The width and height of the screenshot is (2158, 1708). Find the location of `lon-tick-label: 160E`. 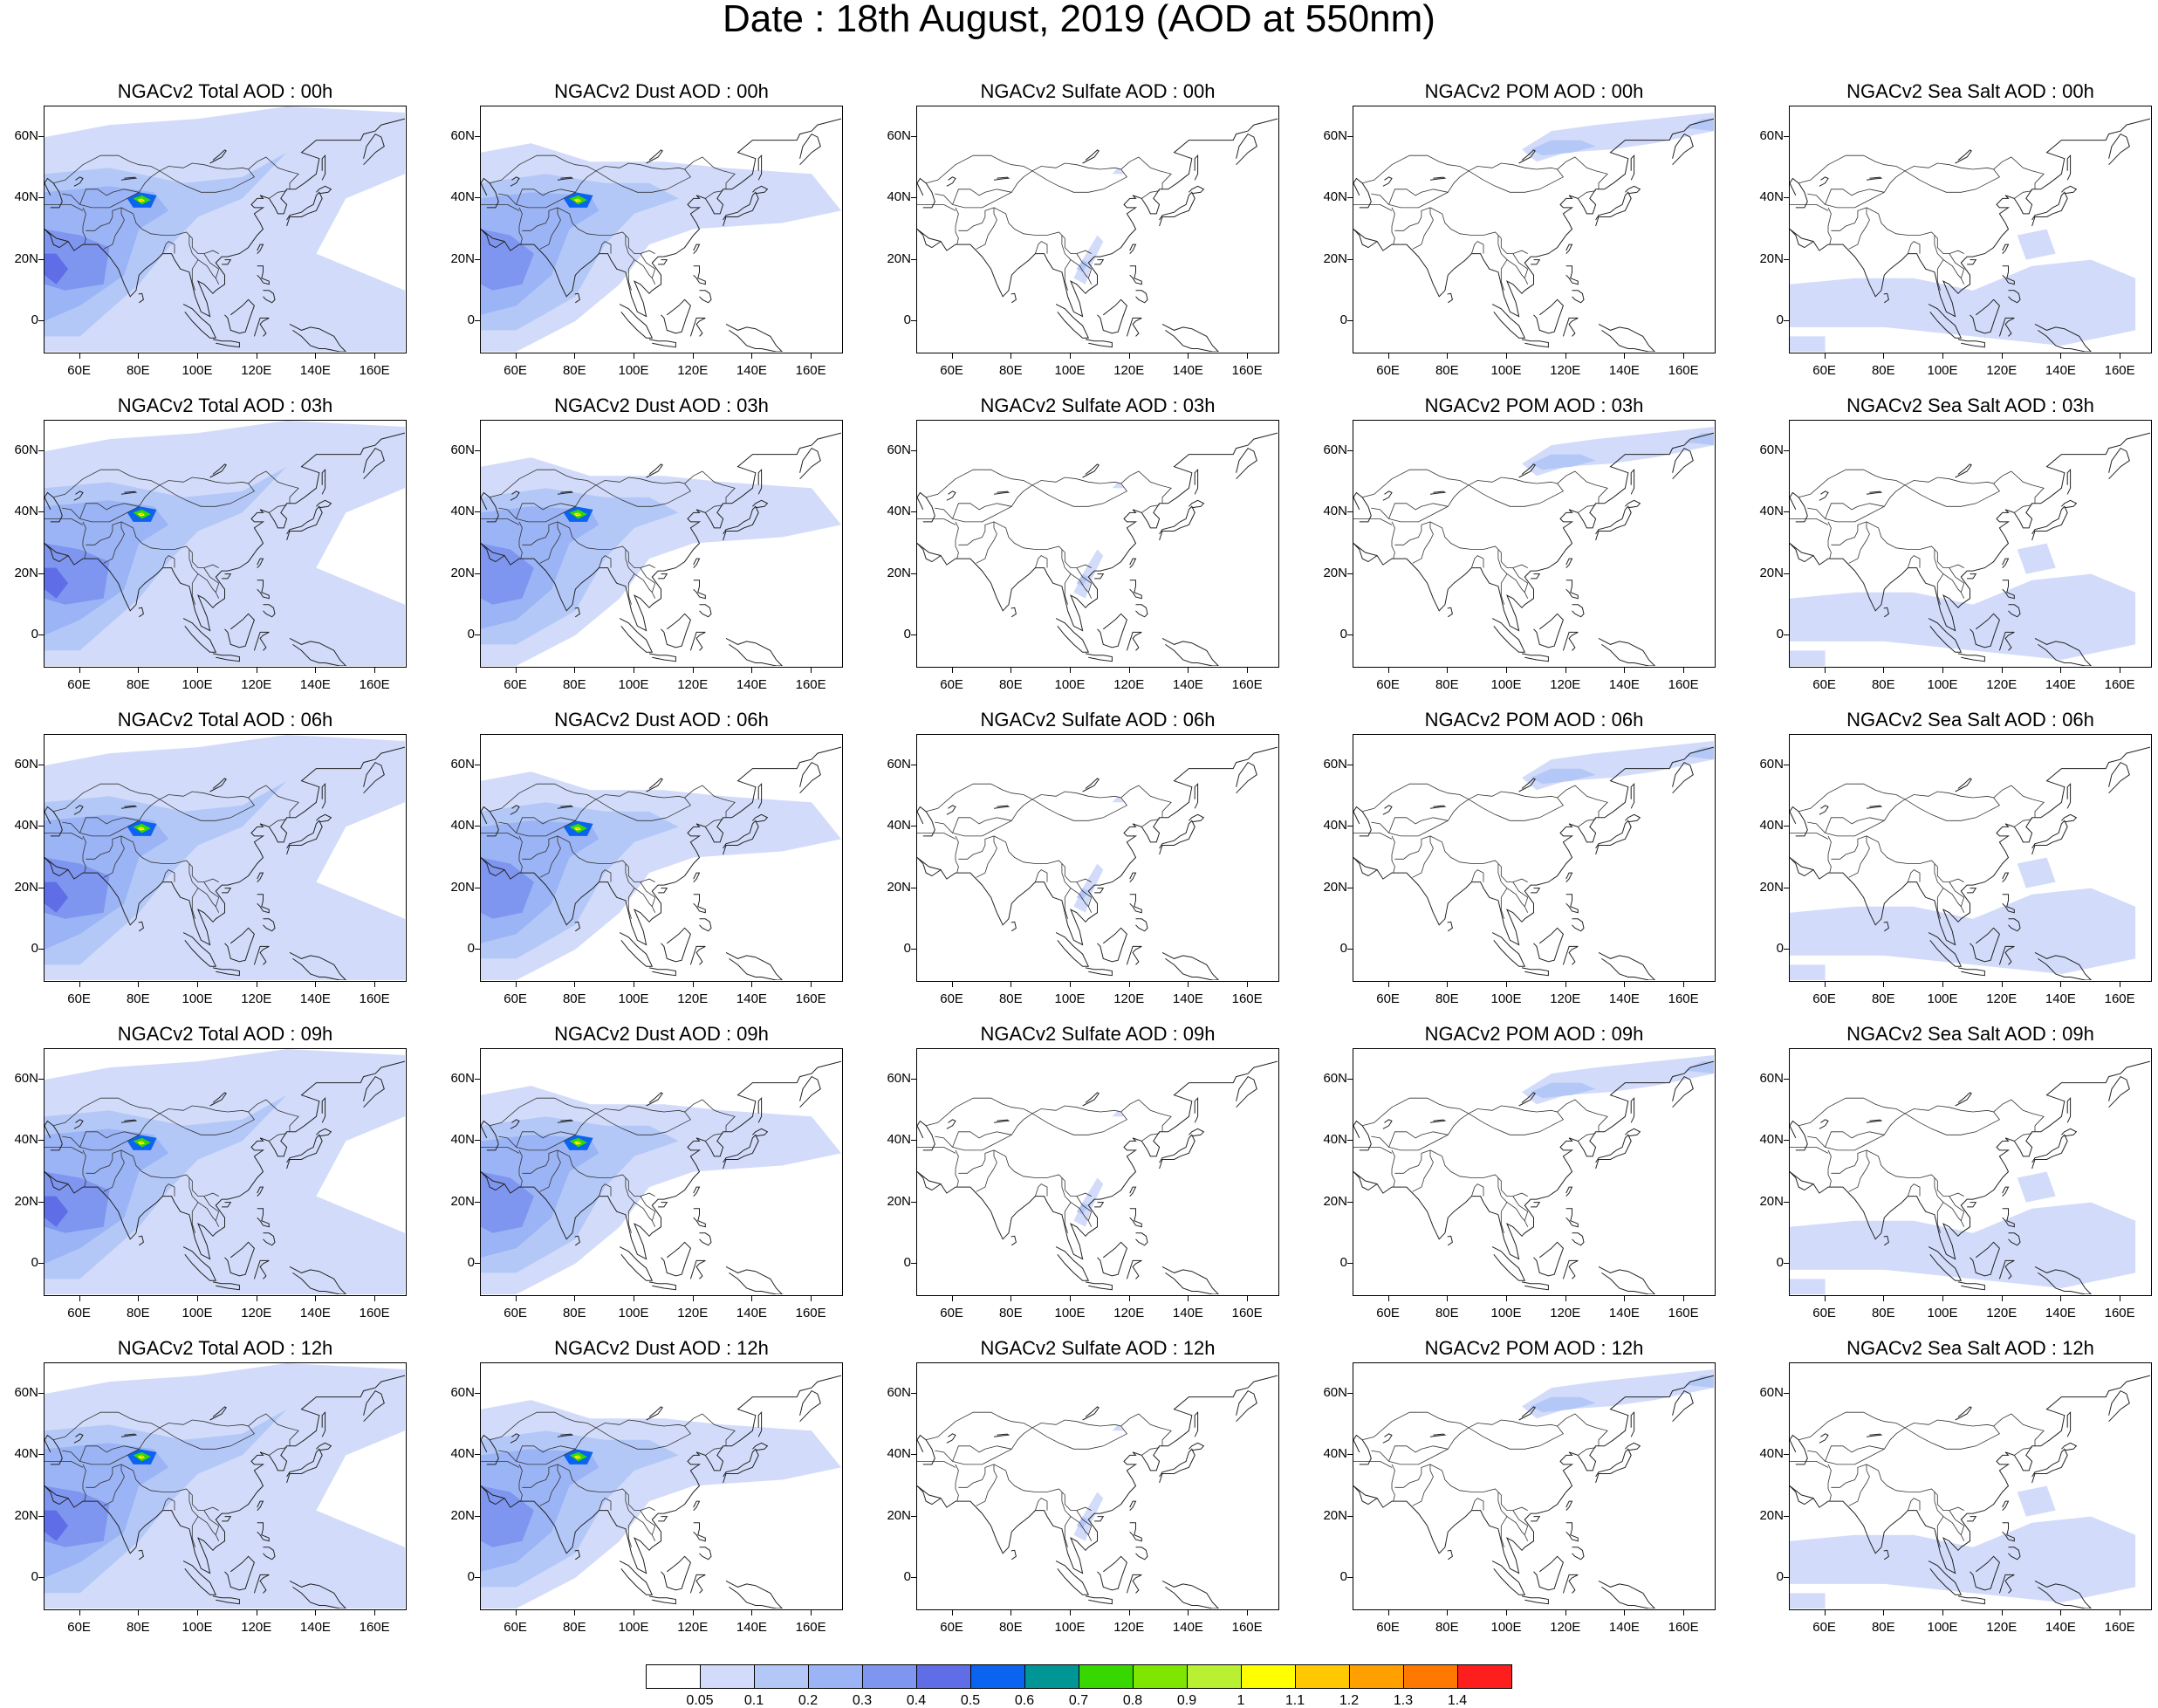

lon-tick-label: 160E is located at coordinates (374, 370).